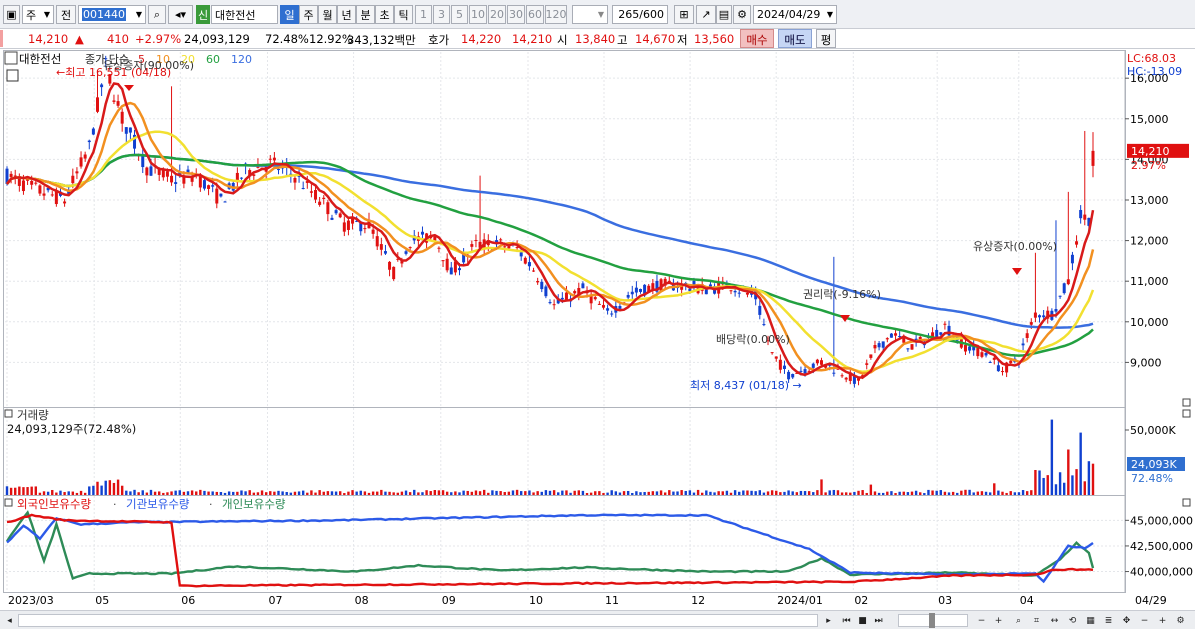 The image size is (1195, 629). What do you see at coordinates (753, 339) in the screenshot?
I see `dividend-annotation: 배당락(0.00%)` at bounding box center [753, 339].